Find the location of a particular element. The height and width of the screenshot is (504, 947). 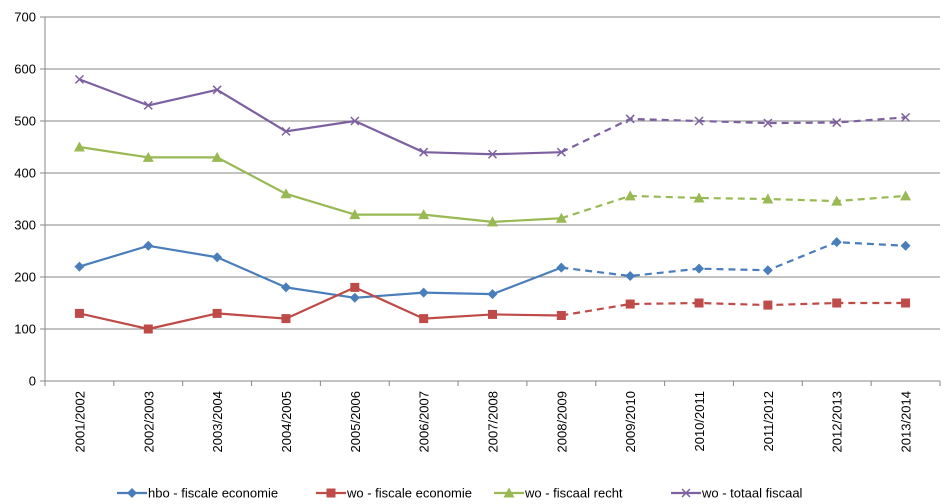

y-tick-label: 200 is located at coordinates (25, 277).